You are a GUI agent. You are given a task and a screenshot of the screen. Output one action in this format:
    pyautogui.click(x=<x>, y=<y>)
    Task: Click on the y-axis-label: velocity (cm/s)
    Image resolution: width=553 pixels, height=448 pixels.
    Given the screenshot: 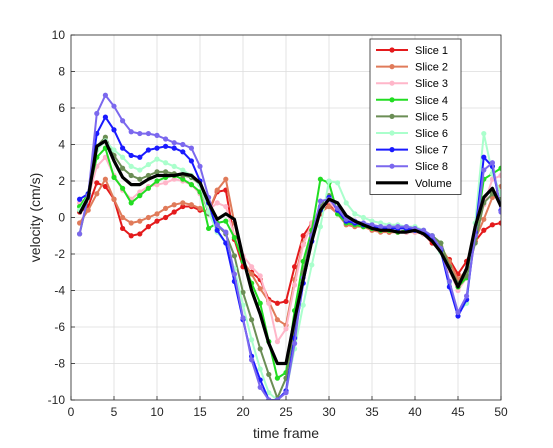 What is the action you would take?
    pyautogui.click(x=35, y=217)
    